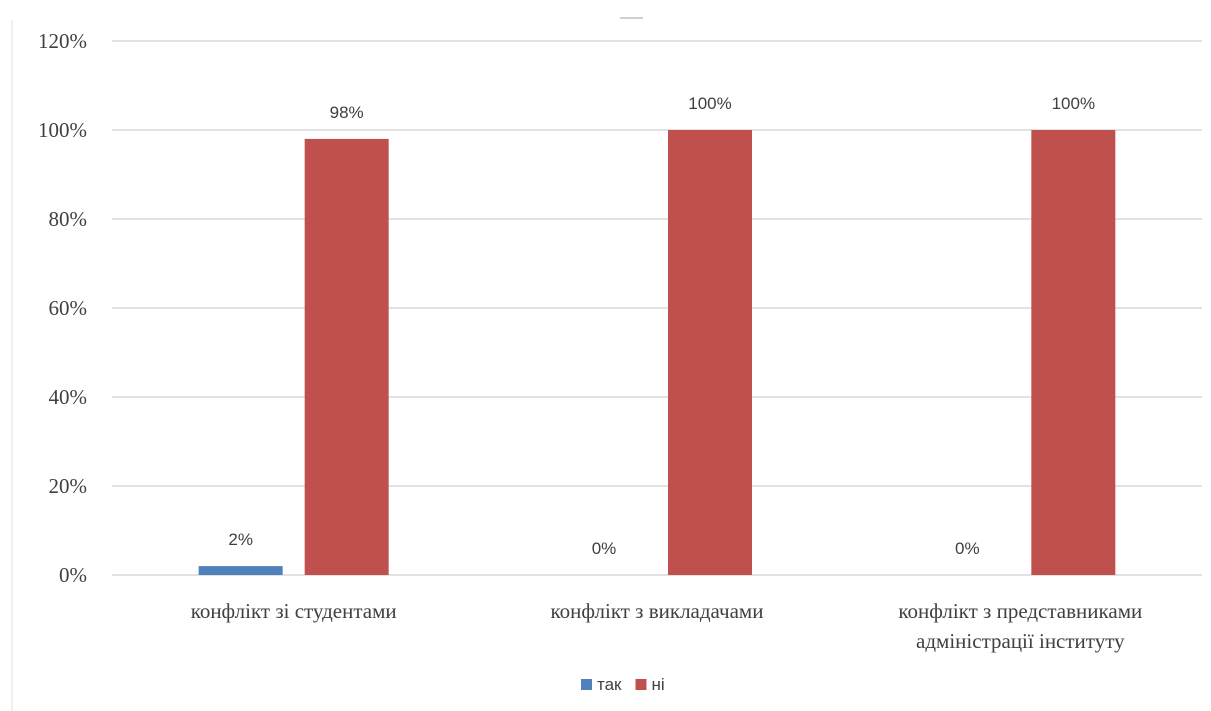 Image resolution: width=1211 pixels, height=711 pixels. I want to click on x-category-label: адміністрації інституту, so click(1020, 641).